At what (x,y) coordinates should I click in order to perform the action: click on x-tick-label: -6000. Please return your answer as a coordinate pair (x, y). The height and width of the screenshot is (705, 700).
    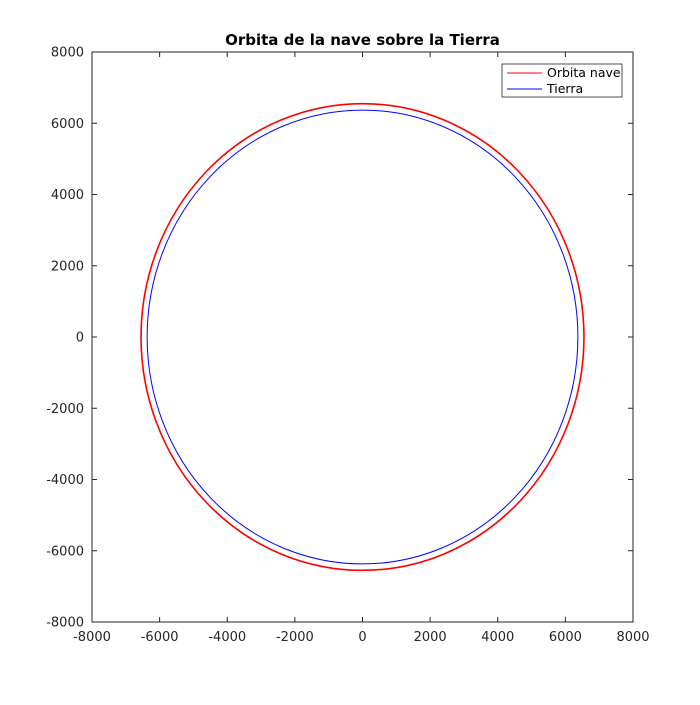
    Looking at the image, I should click on (160, 637).